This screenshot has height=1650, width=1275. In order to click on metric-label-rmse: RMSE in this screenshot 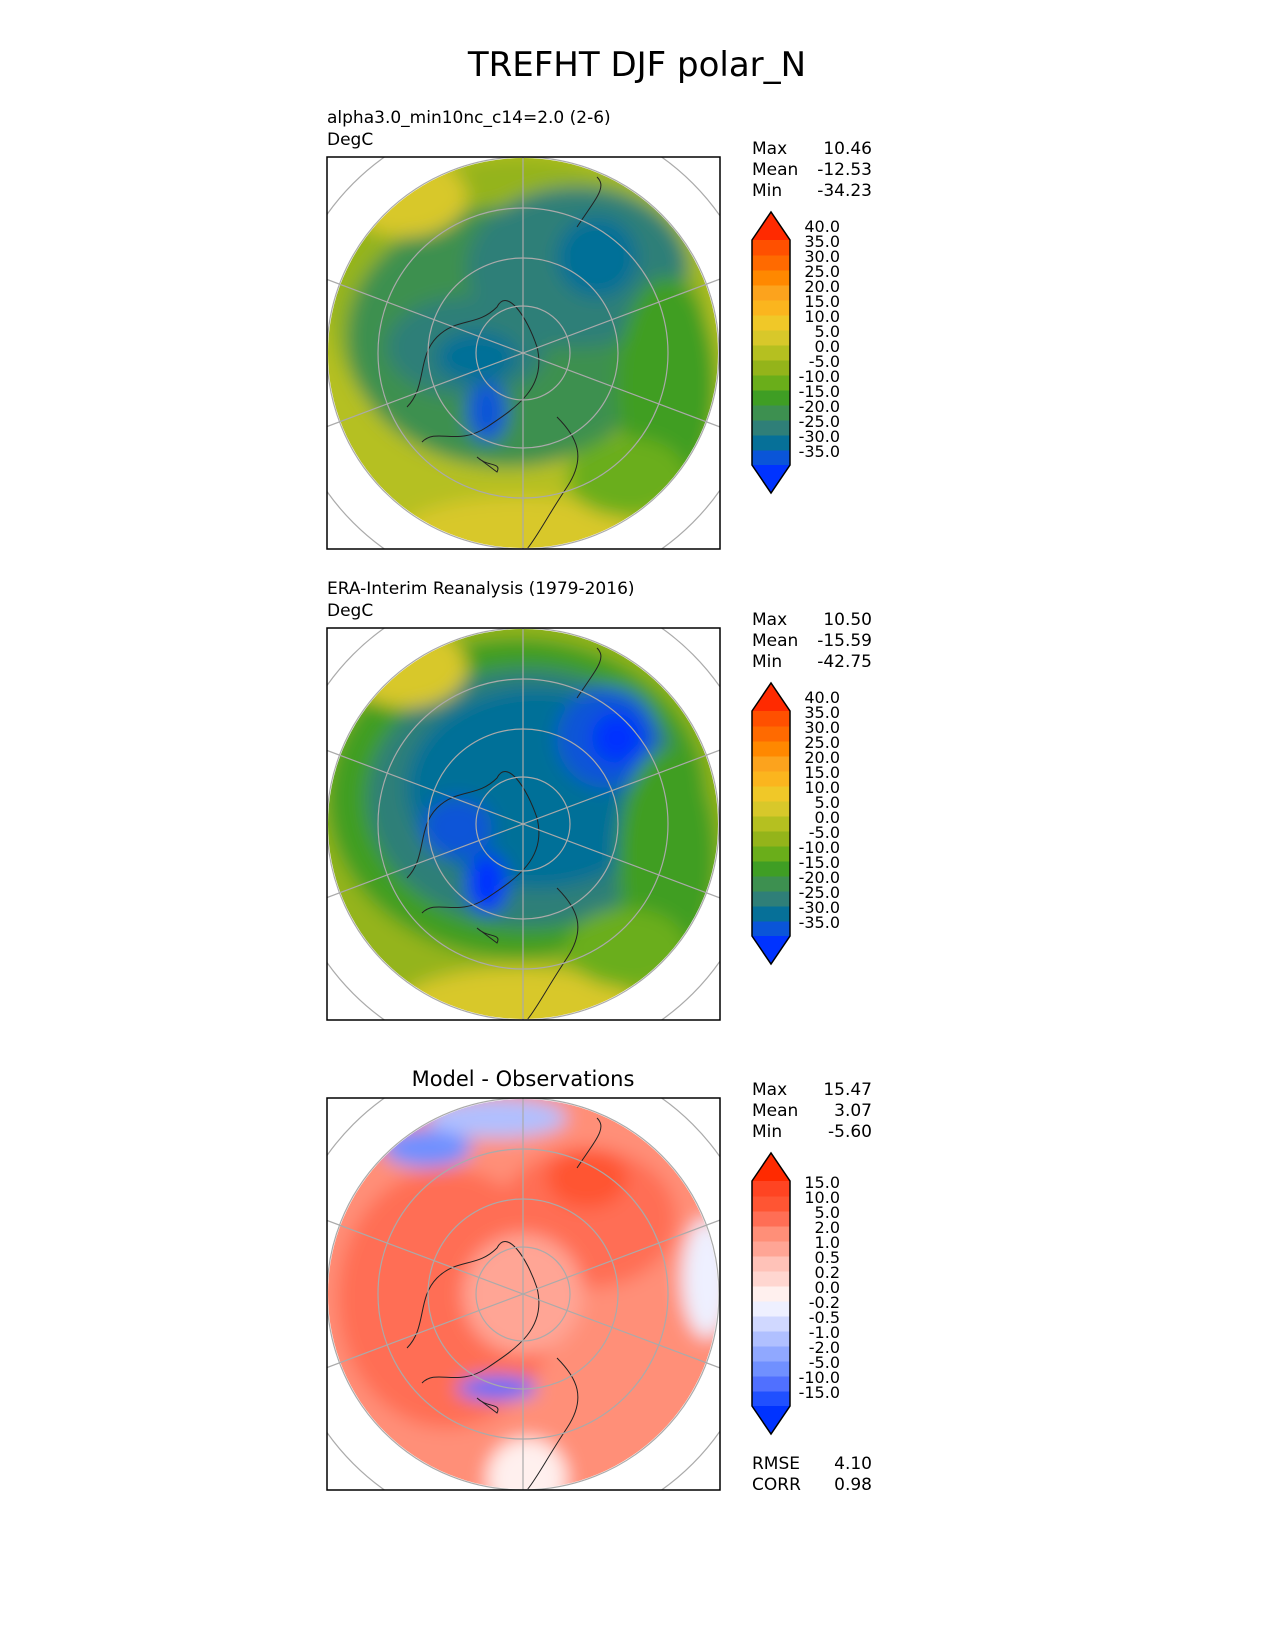, I will do `click(776, 1464)`.